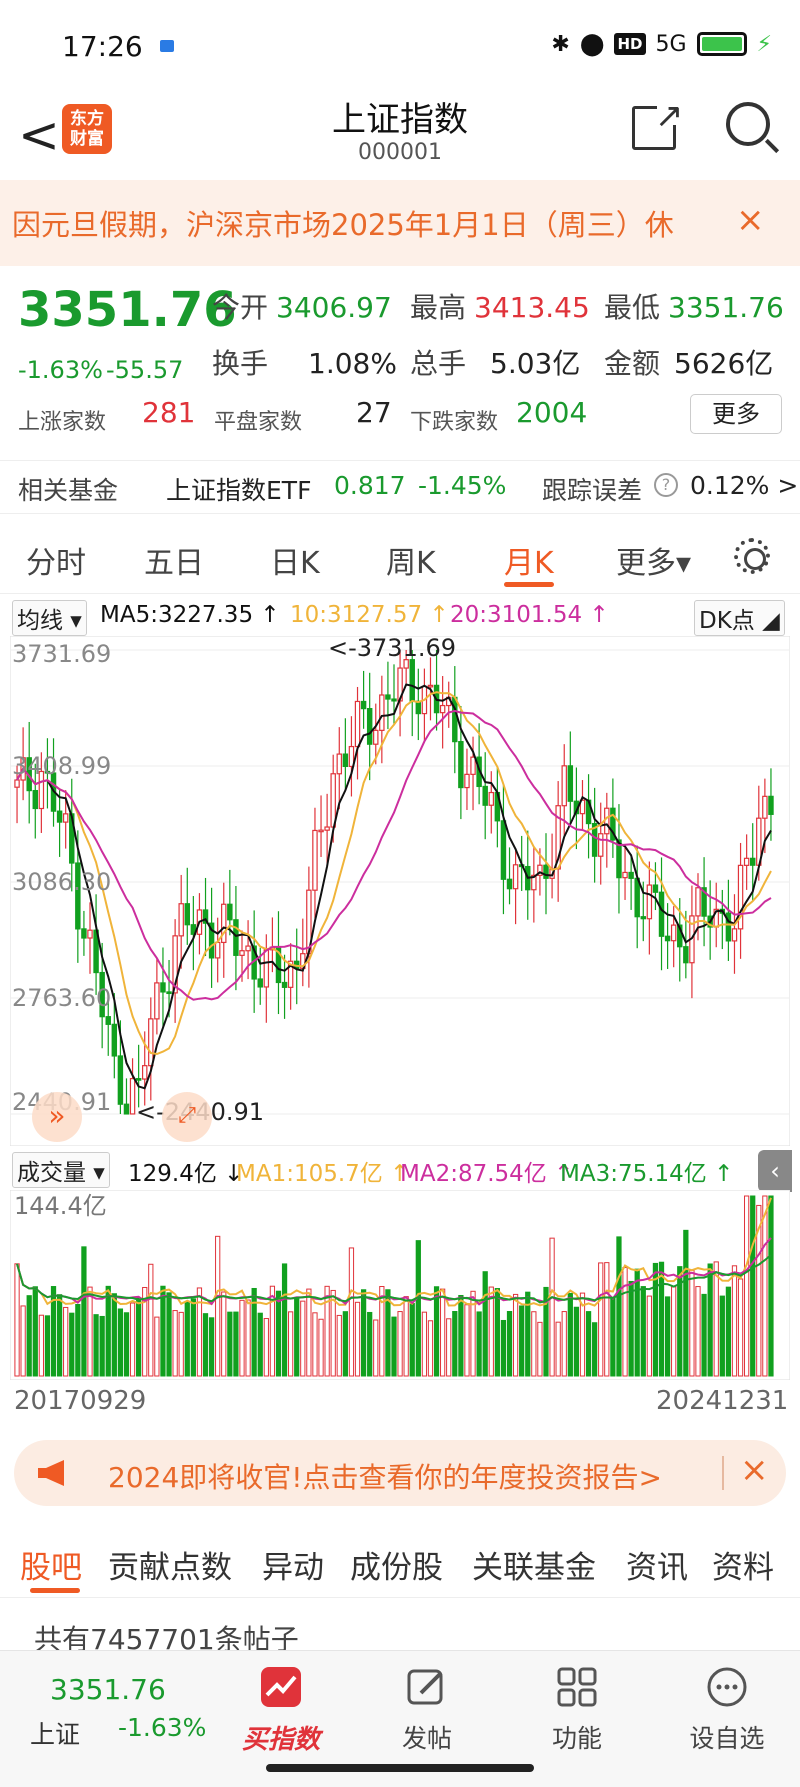  What do you see at coordinates (302, 306) in the screenshot?
I see `open-field: 今开 3406.97` at bounding box center [302, 306].